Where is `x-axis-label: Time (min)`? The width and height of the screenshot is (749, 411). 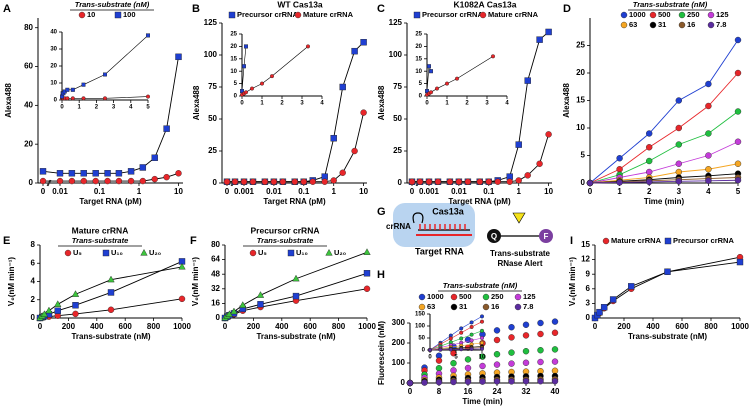
x-axis-label: Time (min) is located at coordinates (482, 401).